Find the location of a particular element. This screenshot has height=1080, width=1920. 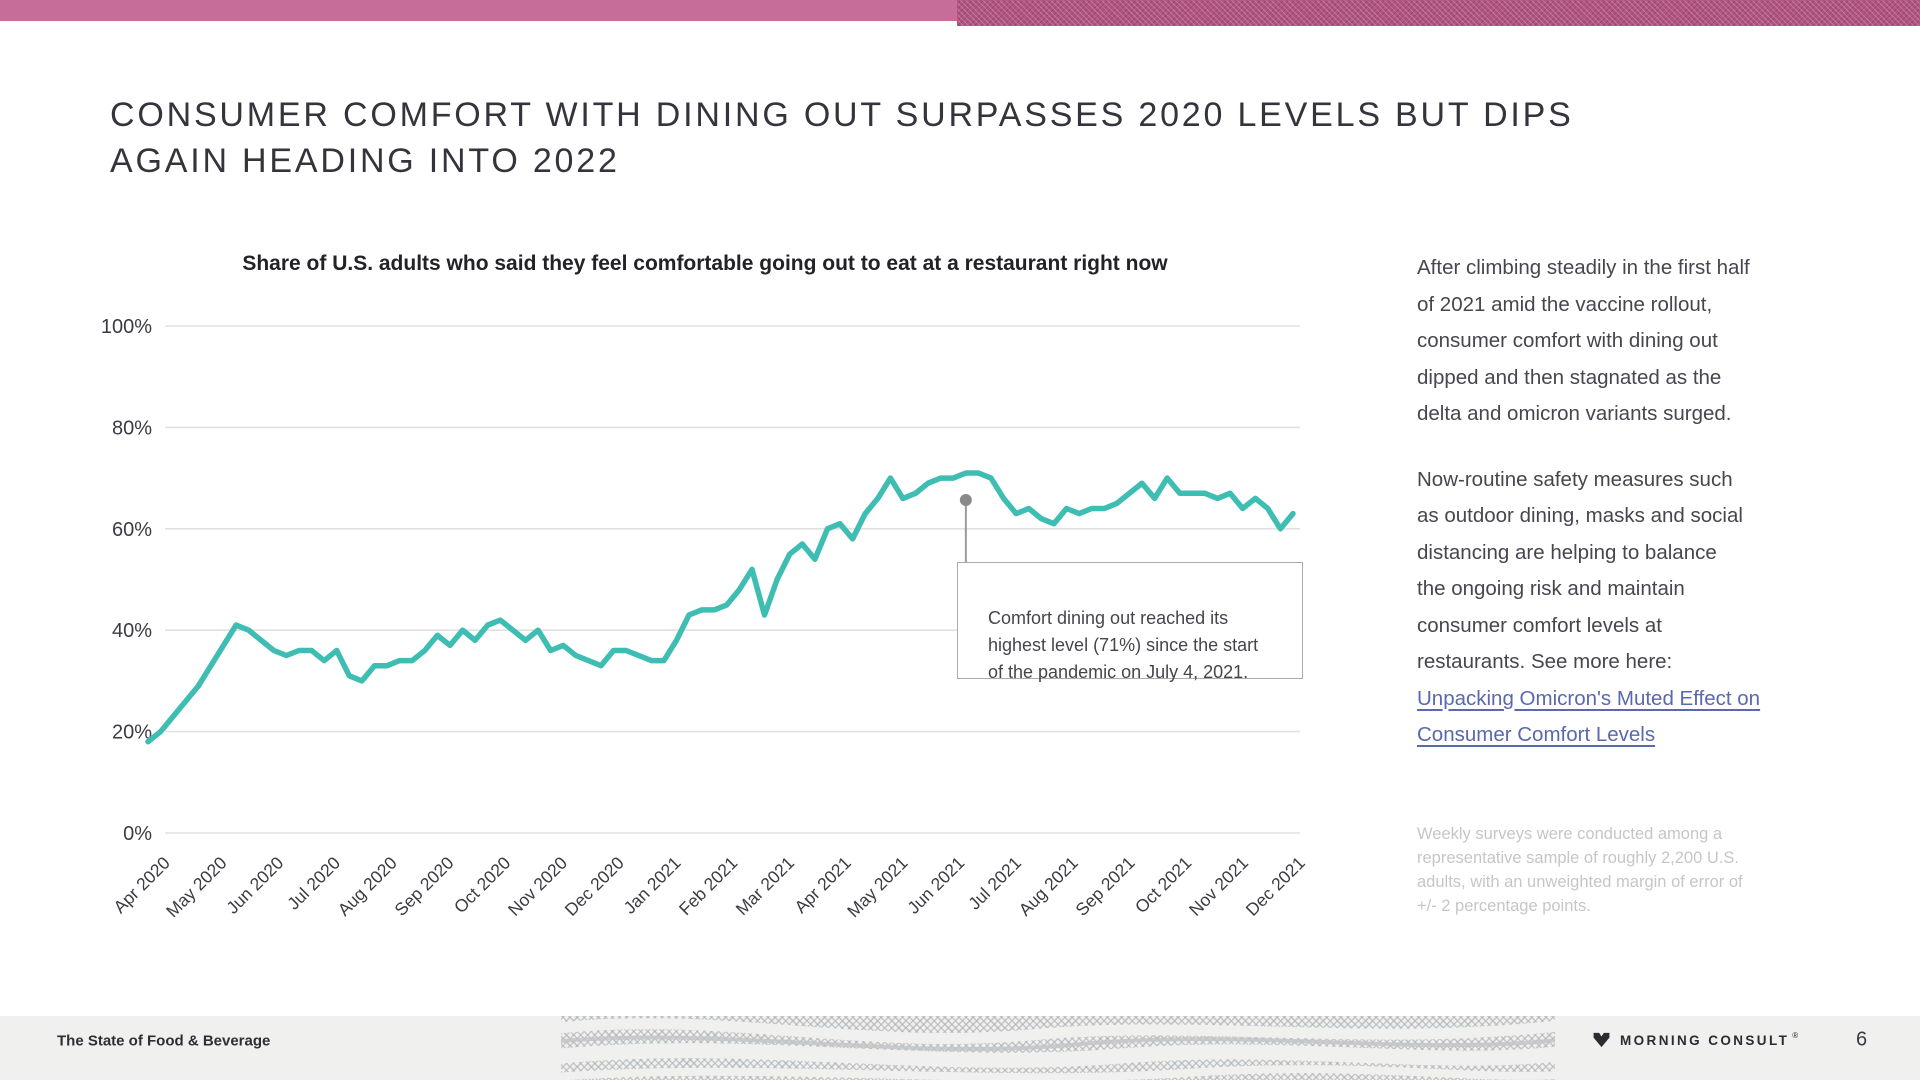

banner-wave-pattern is located at coordinates (1438, 13).